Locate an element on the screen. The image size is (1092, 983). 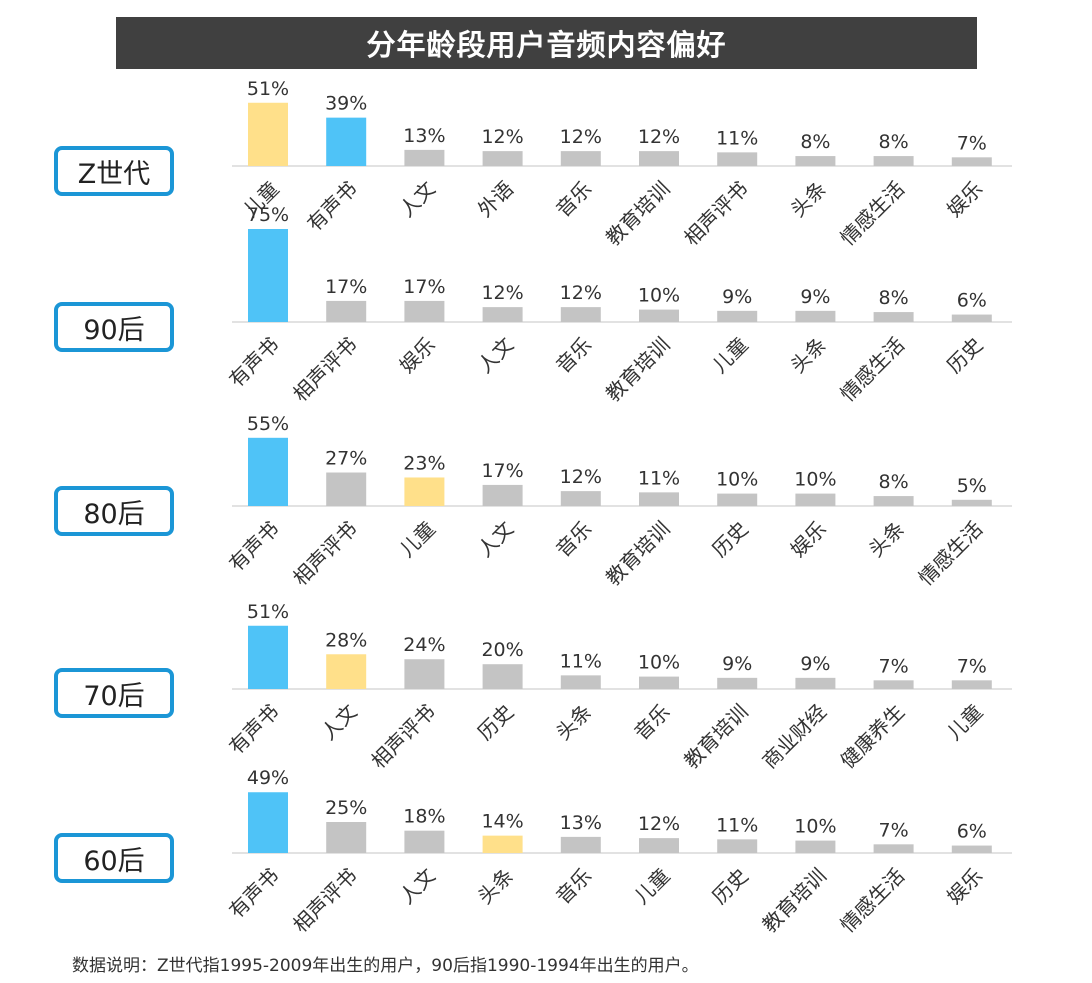
chart-title: 分年龄段用户音频内容偏好 is located at coordinates (546, 43).